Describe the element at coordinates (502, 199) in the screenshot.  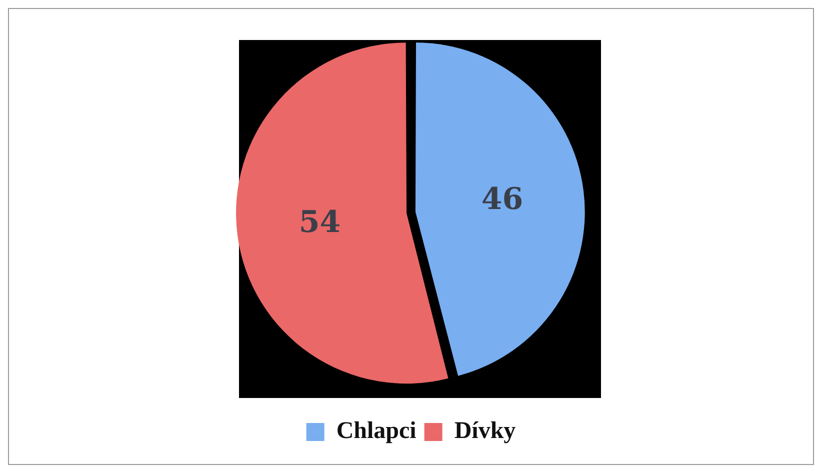
I see `data-label: 46` at that location.